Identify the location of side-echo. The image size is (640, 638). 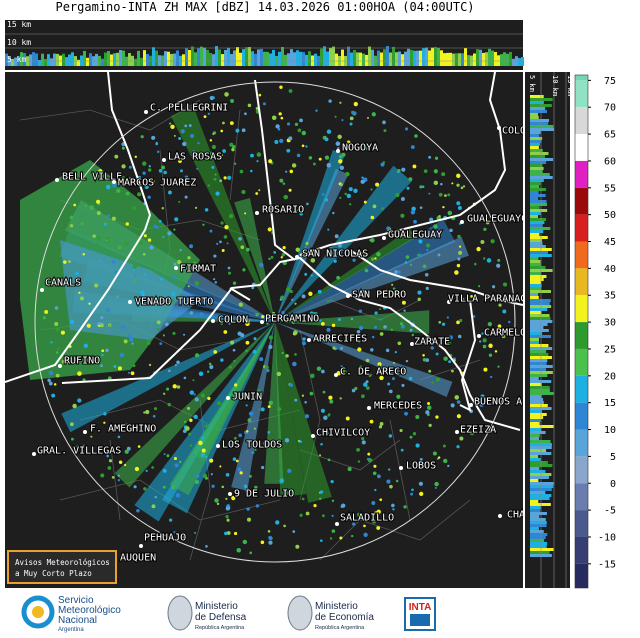
(542, 326).